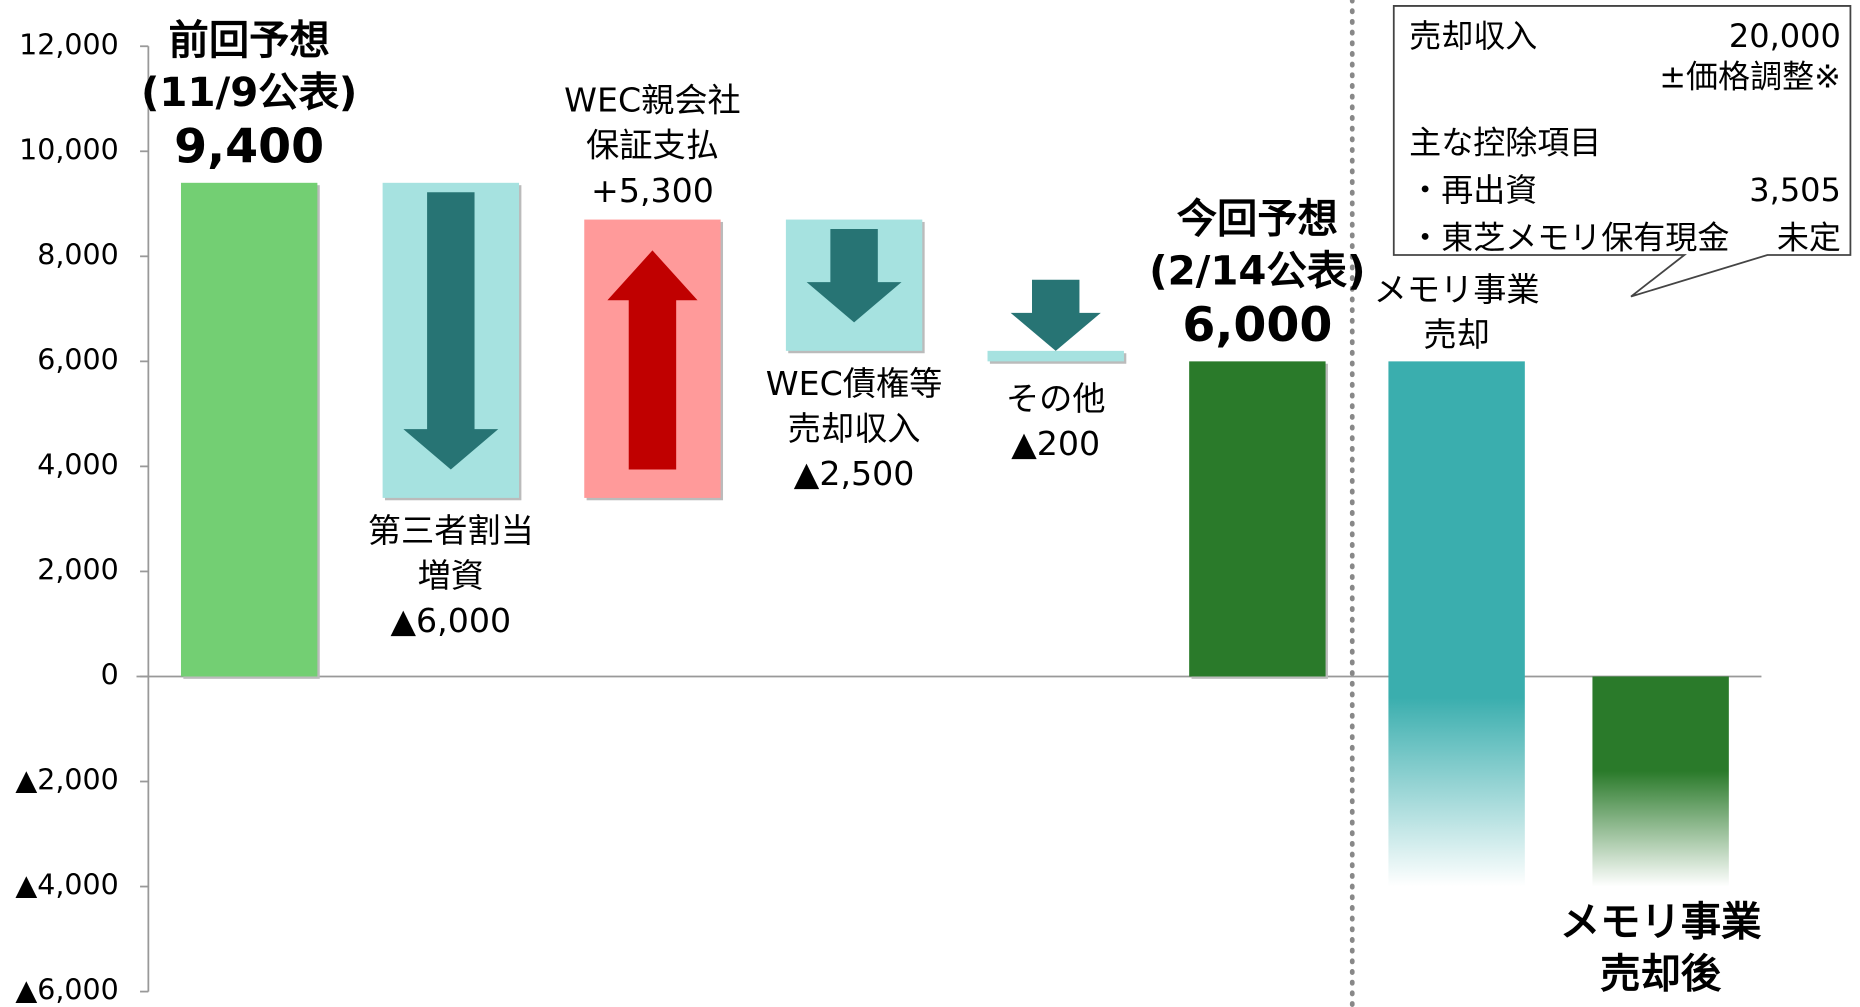 The width and height of the screenshot is (1860, 1007). What do you see at coordinates (1473, 36) in the screenshot?
I see `note-text: 売却収入` at bounding box center [1473, 36].